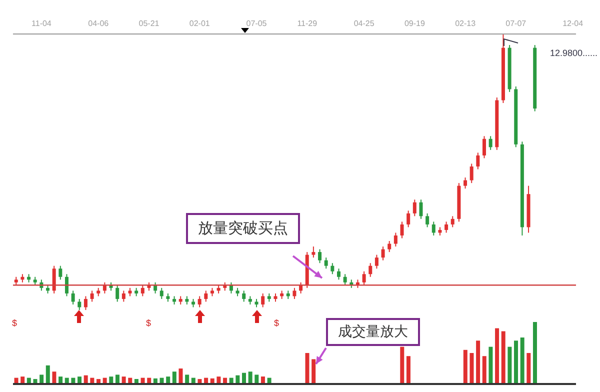  I want to click on x-tick-label: 09-19, so click(415, 23).